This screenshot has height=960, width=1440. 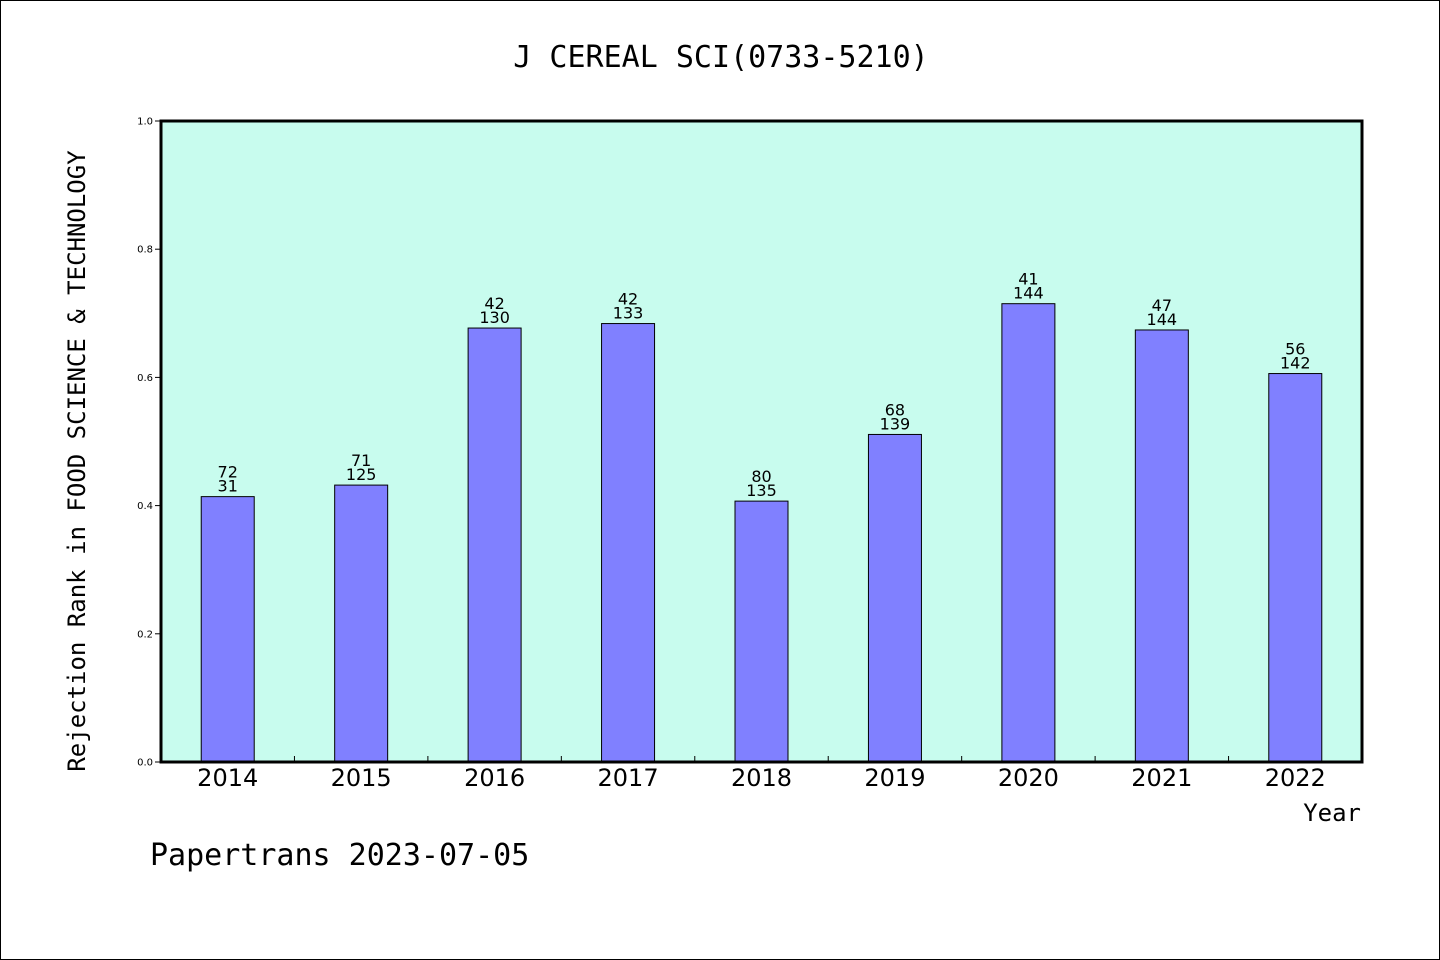 I want to click on x-tick-label: 2018, so click(x=761, y=778).